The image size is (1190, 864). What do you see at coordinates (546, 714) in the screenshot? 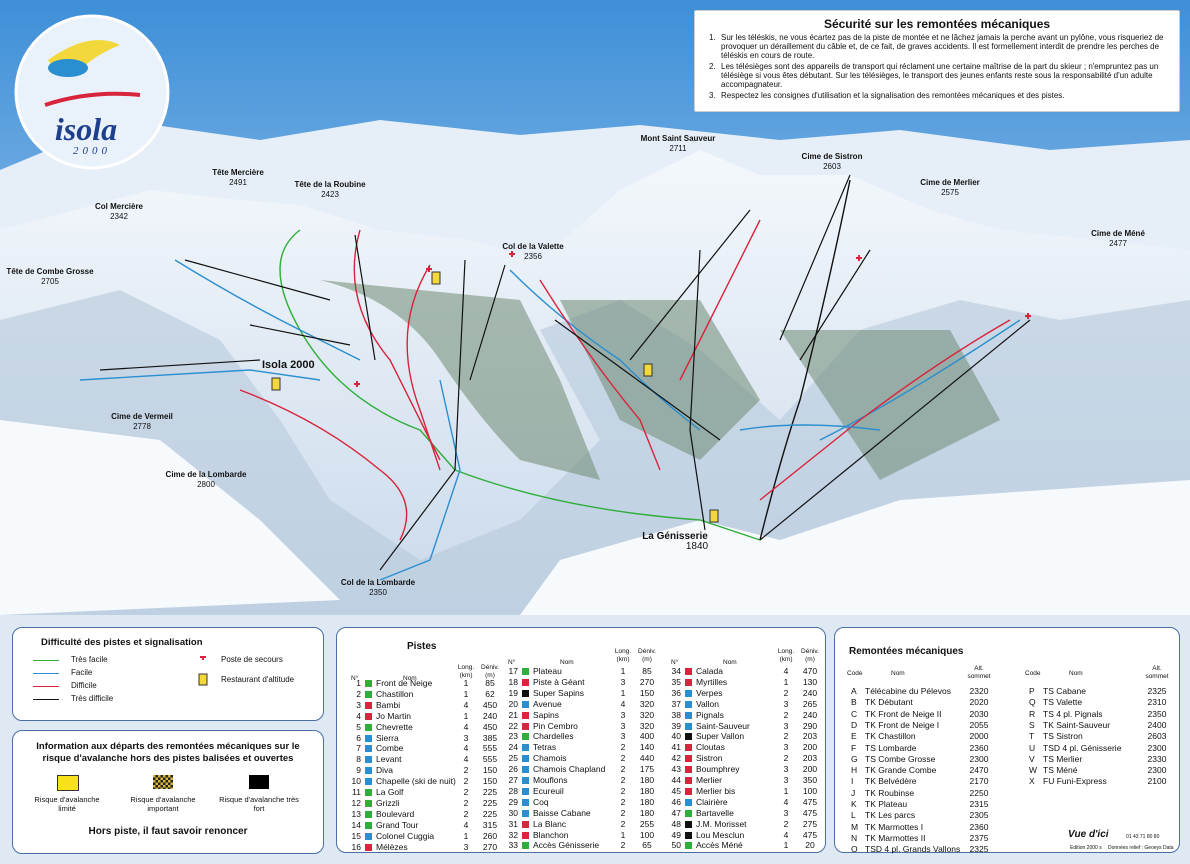
I see `piste-name: Sapins` at bounding box center [546, 714].